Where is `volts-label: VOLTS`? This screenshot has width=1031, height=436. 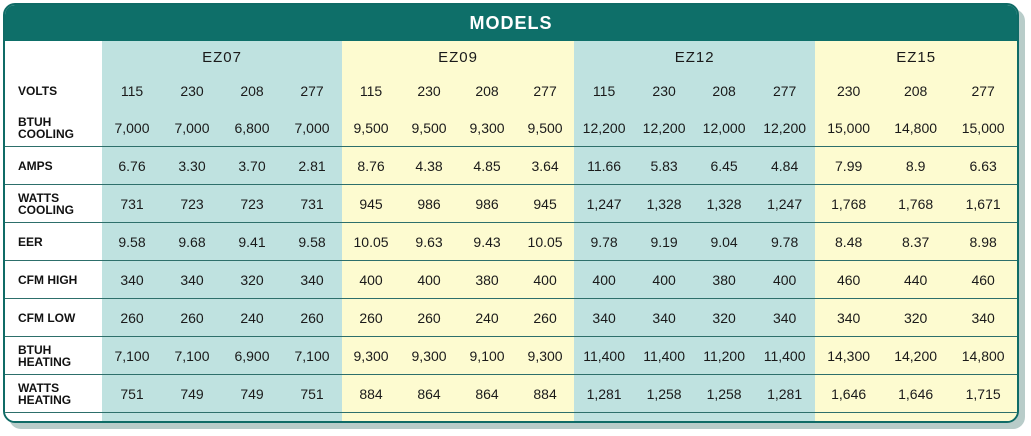
volts-label: VOLTS is located at coordinates (53, 91).